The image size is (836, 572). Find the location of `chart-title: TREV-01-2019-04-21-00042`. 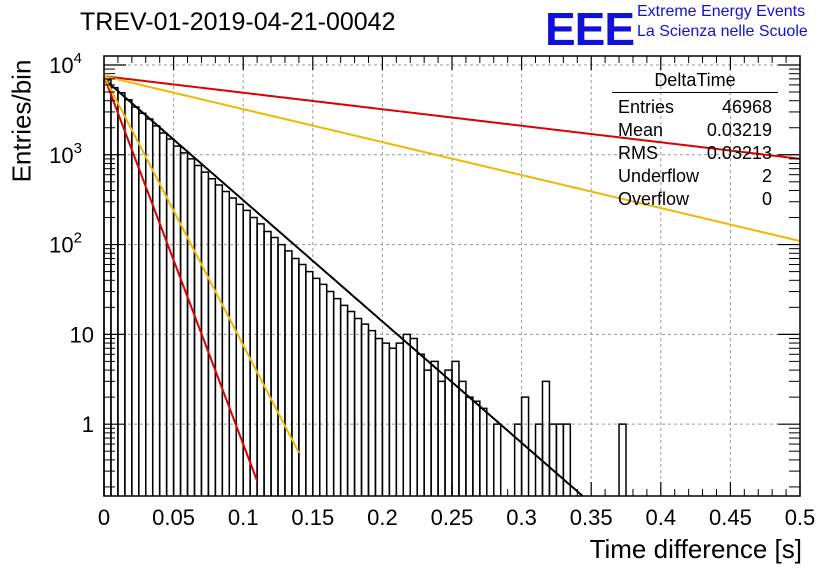

chart-title: TREV-01-2019-04-21-00042 is located at coordinates (238, 22).